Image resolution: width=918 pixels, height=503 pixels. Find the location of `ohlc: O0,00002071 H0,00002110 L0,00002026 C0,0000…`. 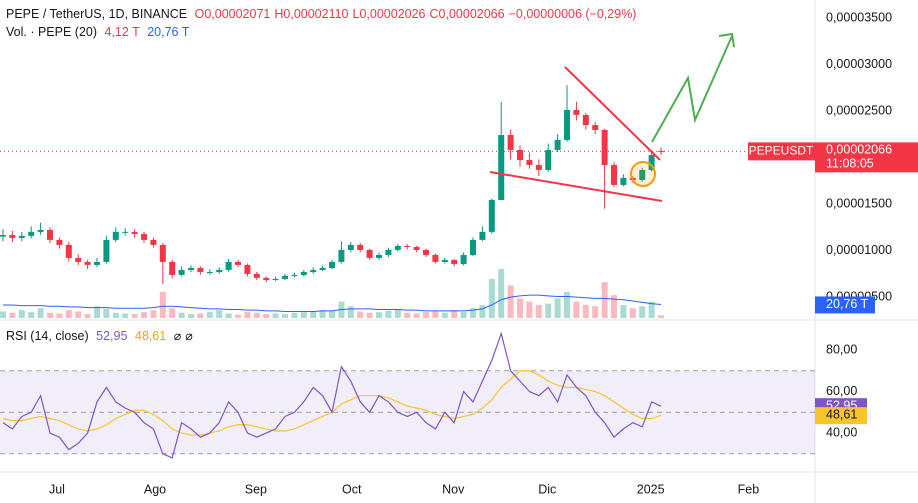

ohlc: O0,00002071 H0,00002110 L0,00002026 C0,0000… is located at coordinates (418, 14).